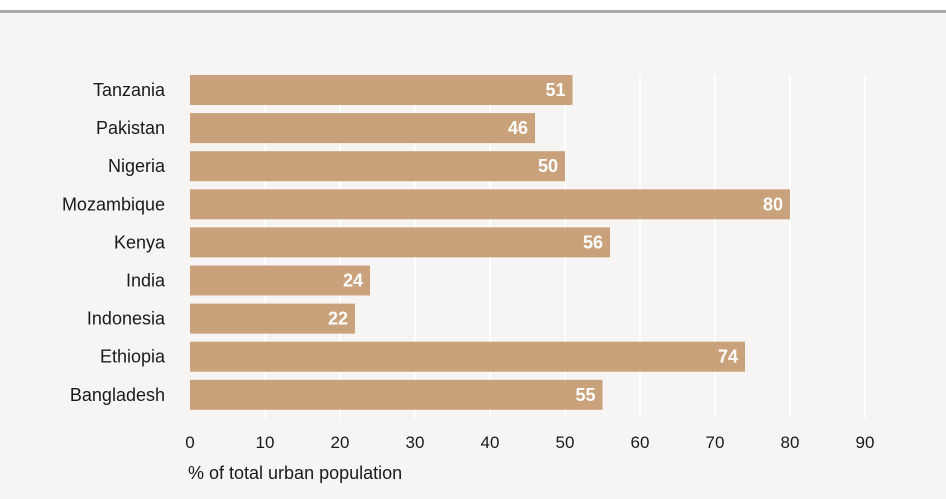 The image size is (946, 499). I want to click on category-label: India, so click(146, 281).